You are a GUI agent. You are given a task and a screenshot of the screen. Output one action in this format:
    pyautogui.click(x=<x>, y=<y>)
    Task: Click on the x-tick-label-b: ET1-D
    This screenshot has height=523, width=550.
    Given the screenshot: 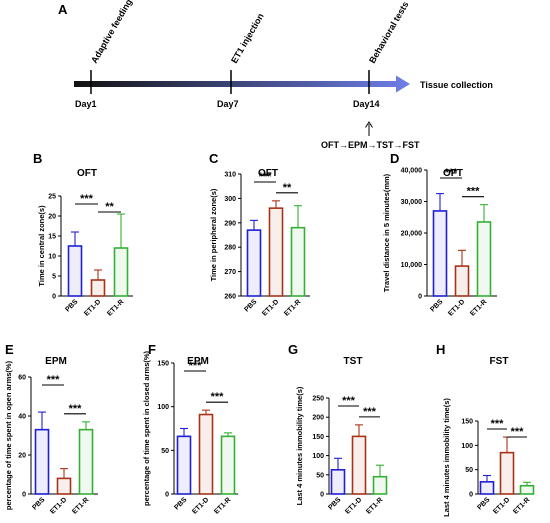 What is the action you would take?
    pyautogui.click(x=92, y=307)
    